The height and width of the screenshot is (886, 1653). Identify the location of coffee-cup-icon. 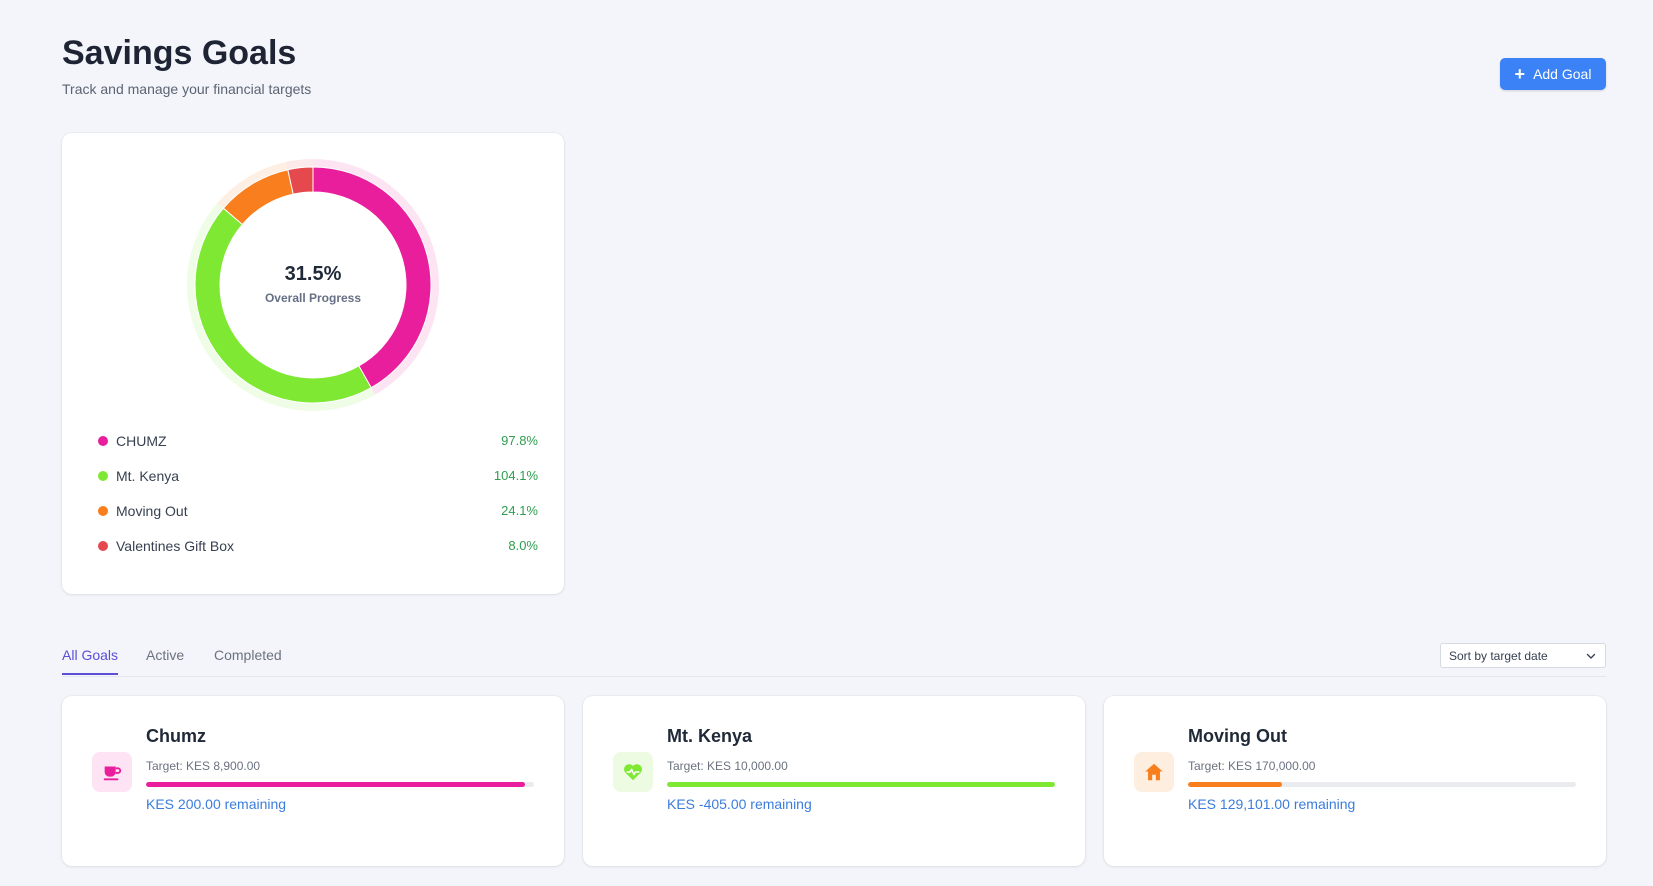
(112, 773).